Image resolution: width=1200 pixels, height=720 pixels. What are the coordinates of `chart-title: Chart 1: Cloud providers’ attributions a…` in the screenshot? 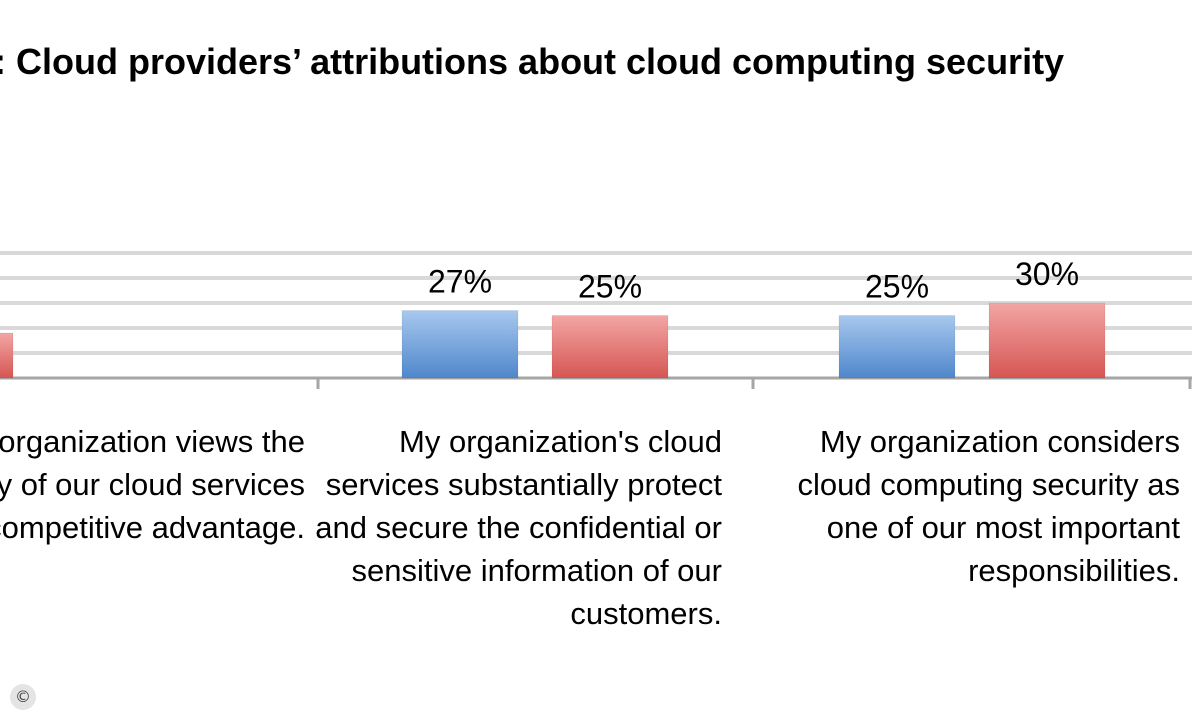 It's located at (532, 61).